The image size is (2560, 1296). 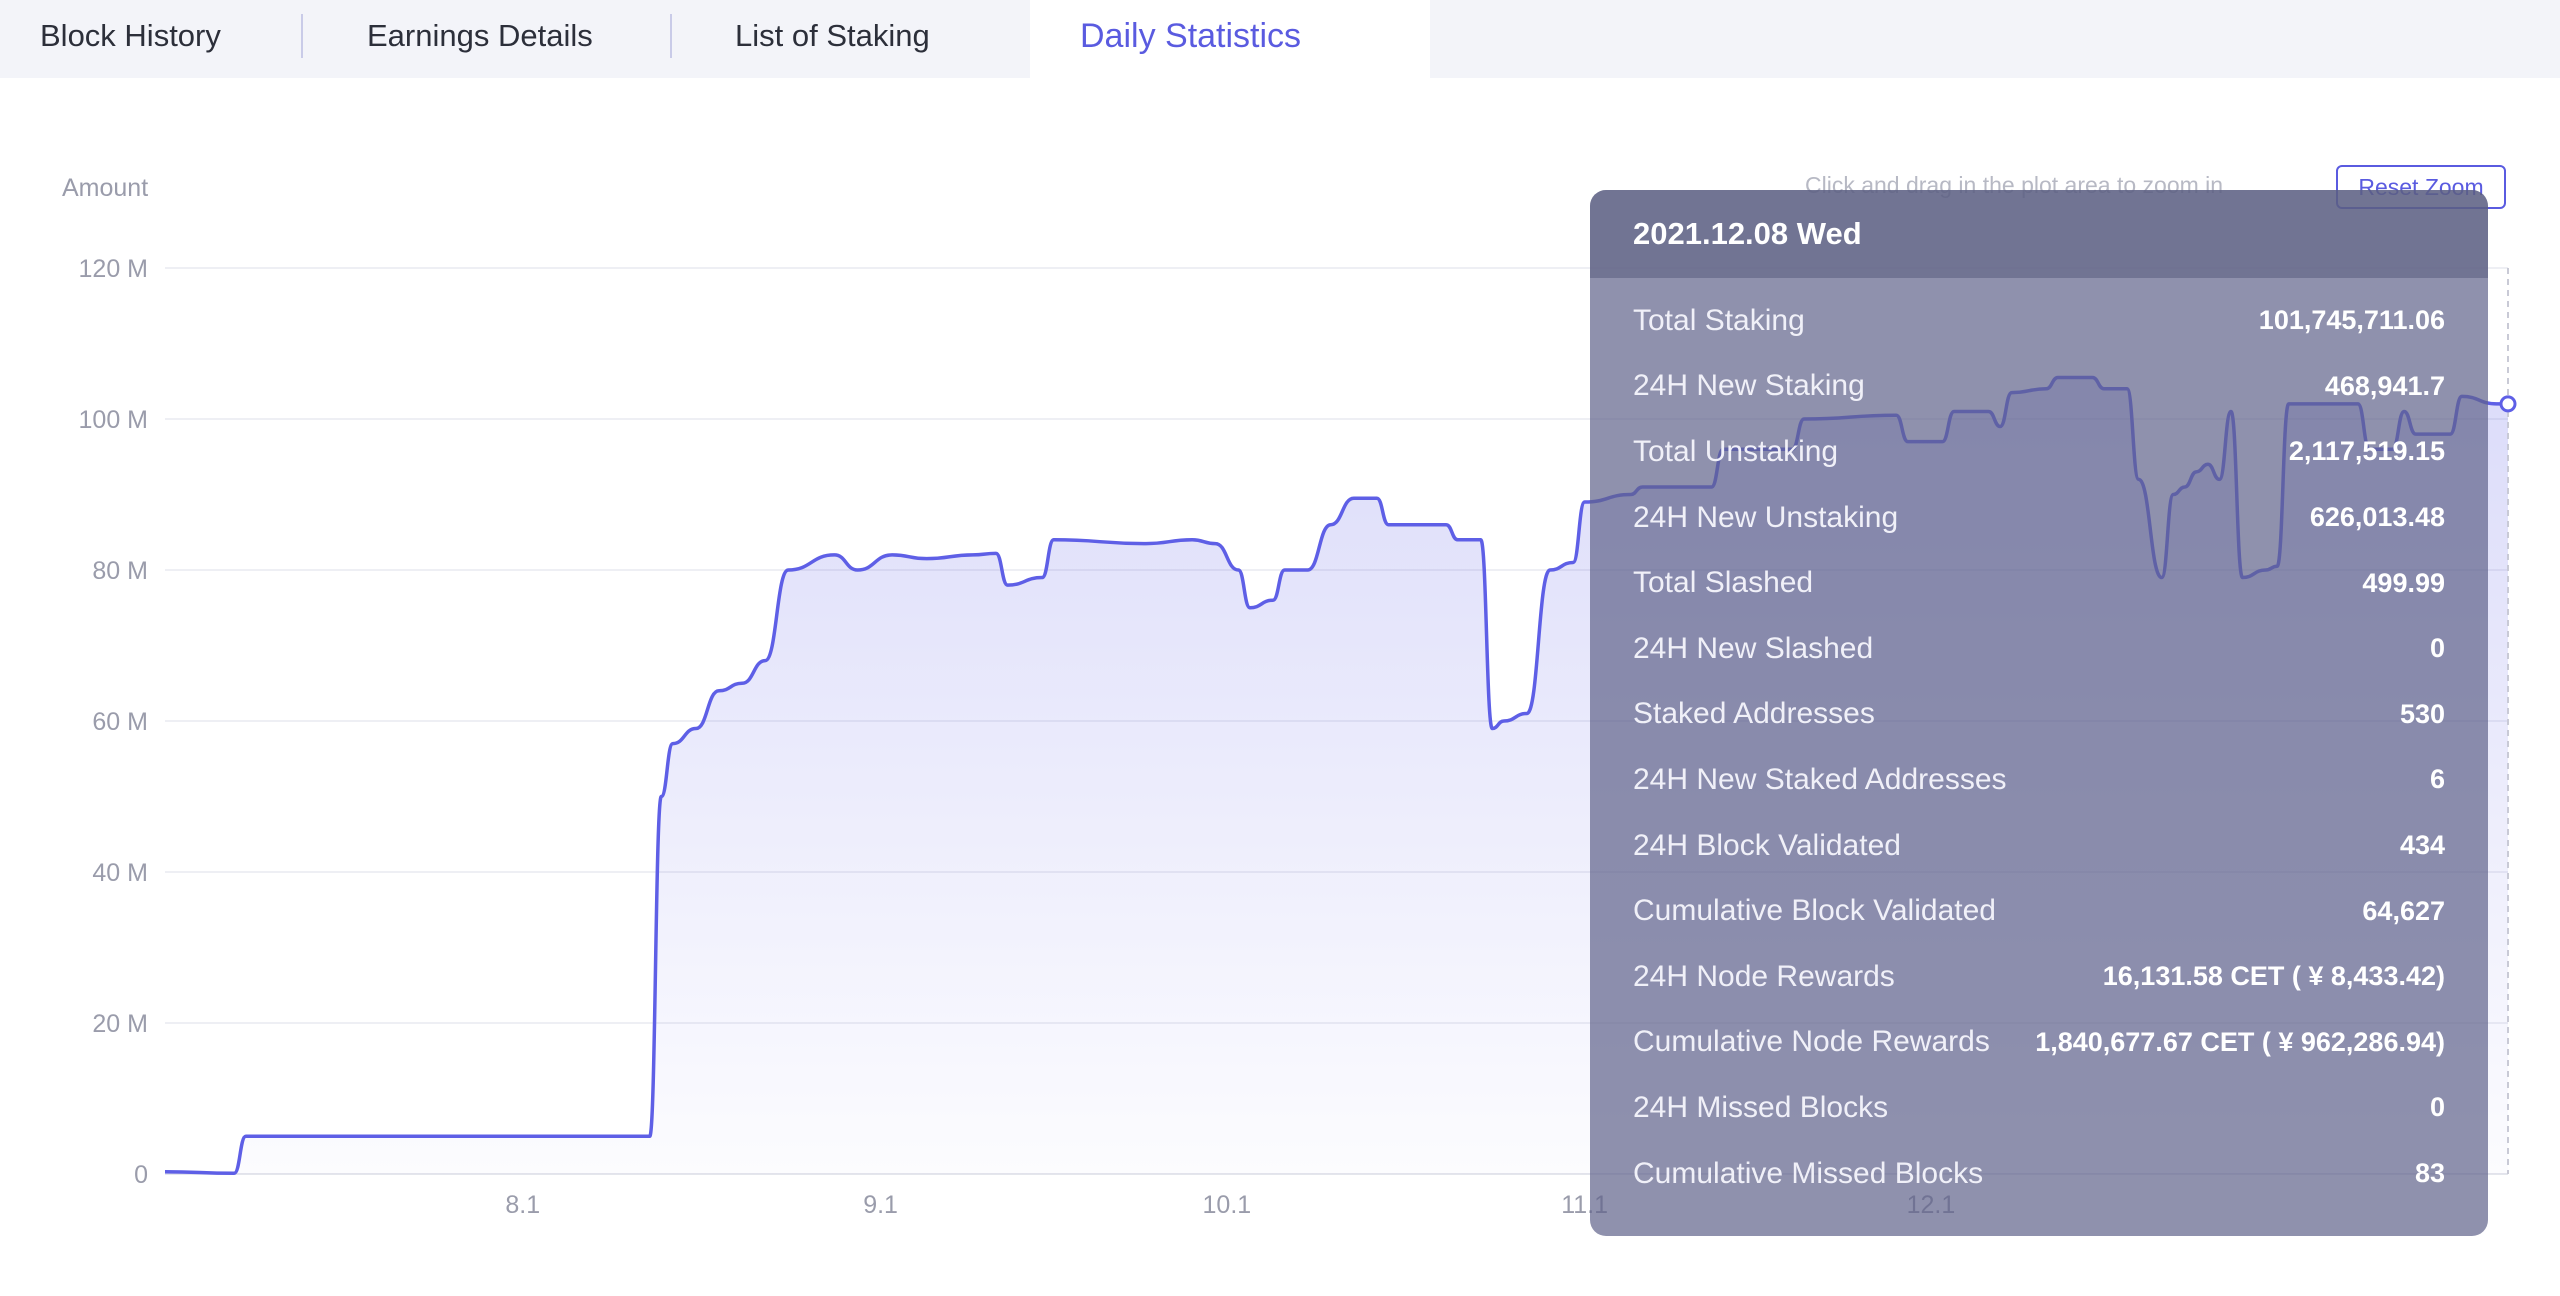 I want to click on tooltip-label: 24H New Staking, so click(x=1749, y=386).